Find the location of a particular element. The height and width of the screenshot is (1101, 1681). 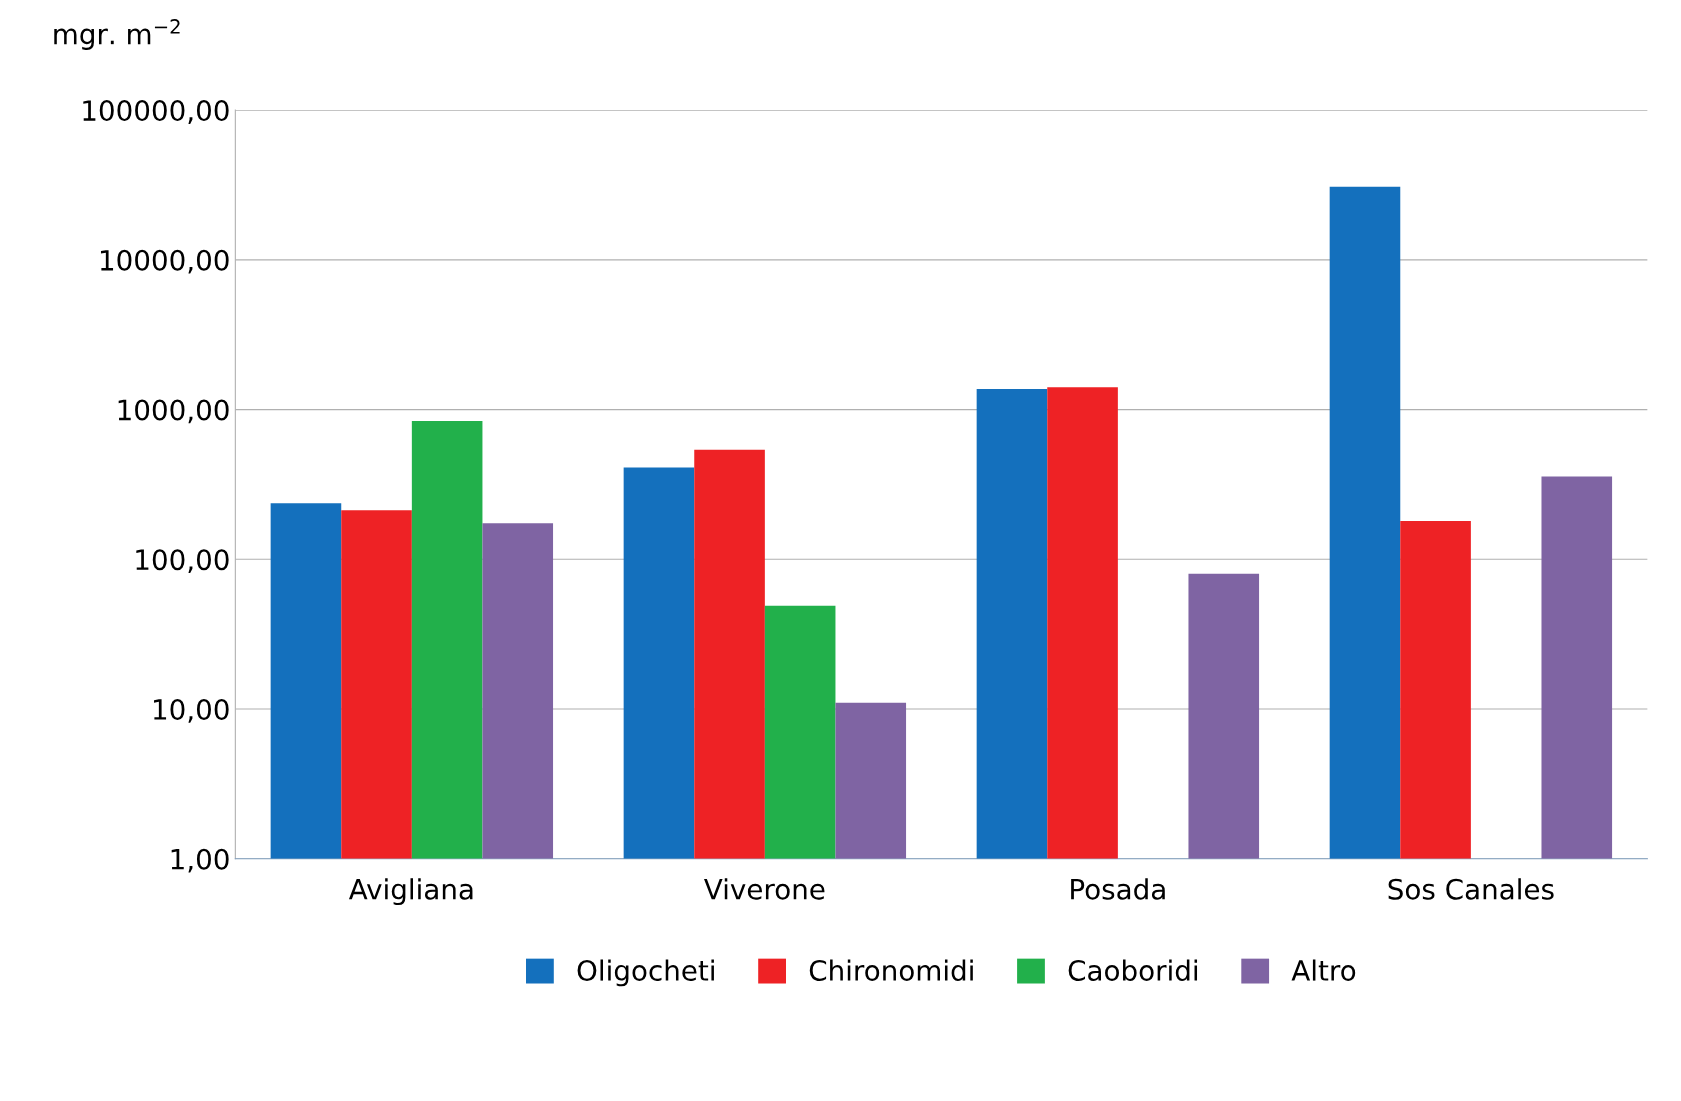

legend-label: Altro is located at coordinates (1323, 970).